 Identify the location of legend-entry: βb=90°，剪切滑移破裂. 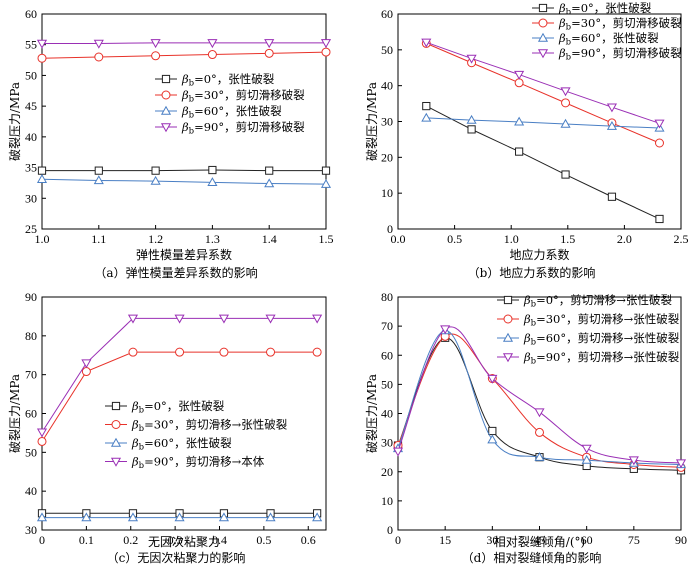
(607, 54).